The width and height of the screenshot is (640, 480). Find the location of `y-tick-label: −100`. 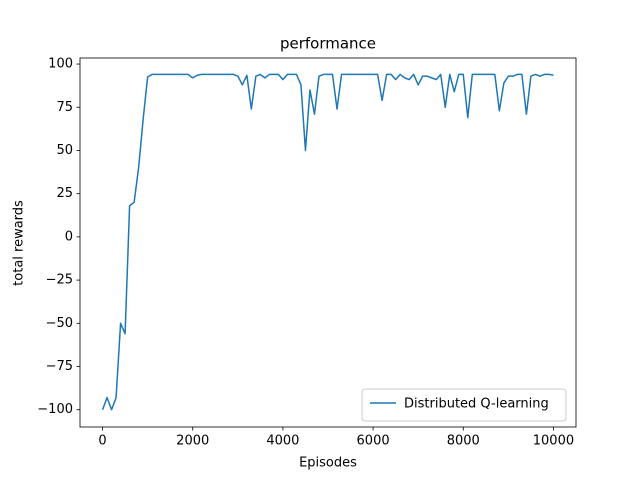

y-tick-label: −100 is located at coordinates (55, 409).